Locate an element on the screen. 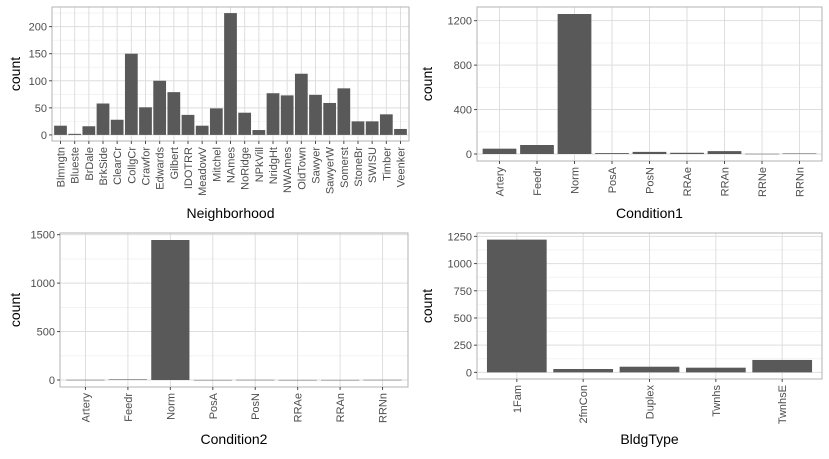 Image resolution: width=829 pixels, height=459 pixels. bar-NWAmes is located at coordinates (287, 115).